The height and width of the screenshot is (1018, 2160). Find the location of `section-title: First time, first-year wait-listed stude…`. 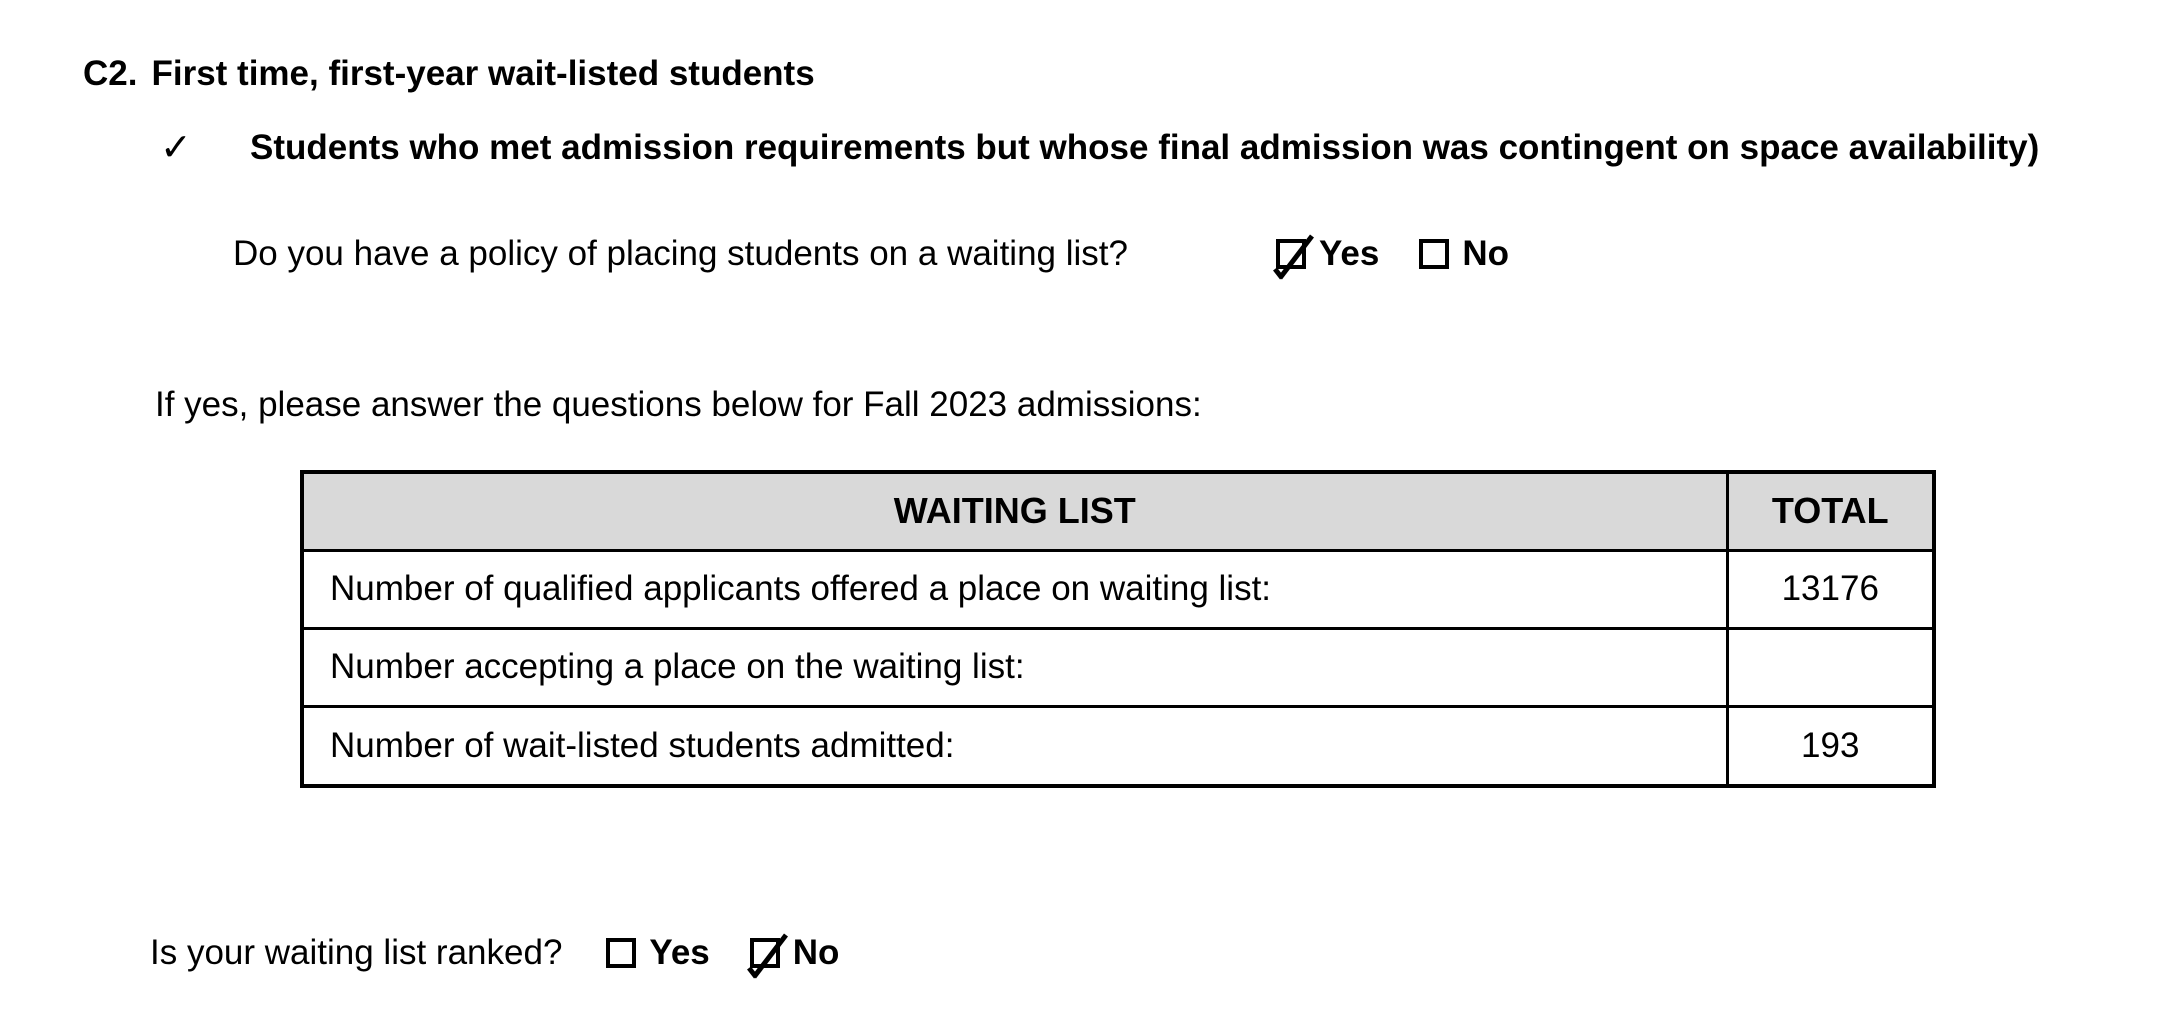

section-title: First time, first-year wait-listed stude… is located at coordinates (483, 73).